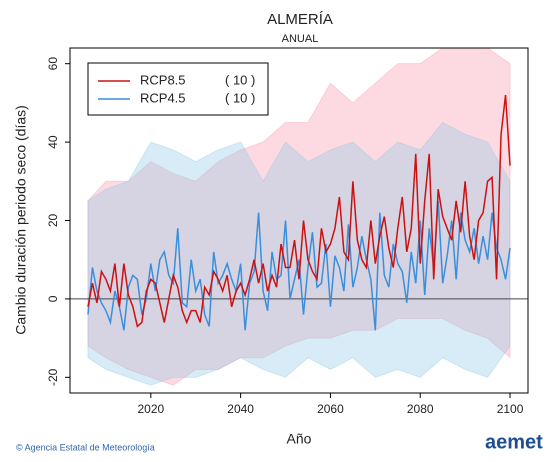  What do you see at coordinates (21, 220) in the screenshot?
I see `y-axis-label: Cambio duración periodo seco (días)` at bounding box center [21, 220].